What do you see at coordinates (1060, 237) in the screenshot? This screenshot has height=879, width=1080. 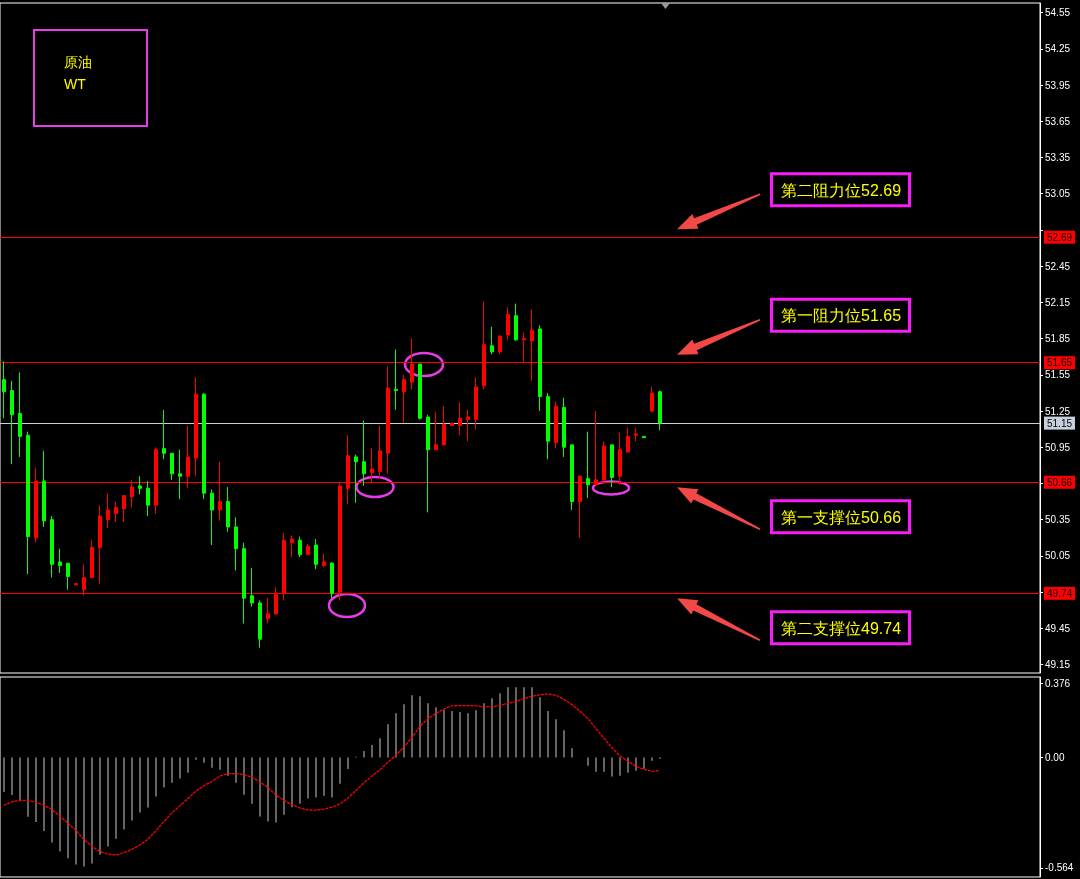 I see `ref-line-label: 52.69` at bounding box center [1060, 237].